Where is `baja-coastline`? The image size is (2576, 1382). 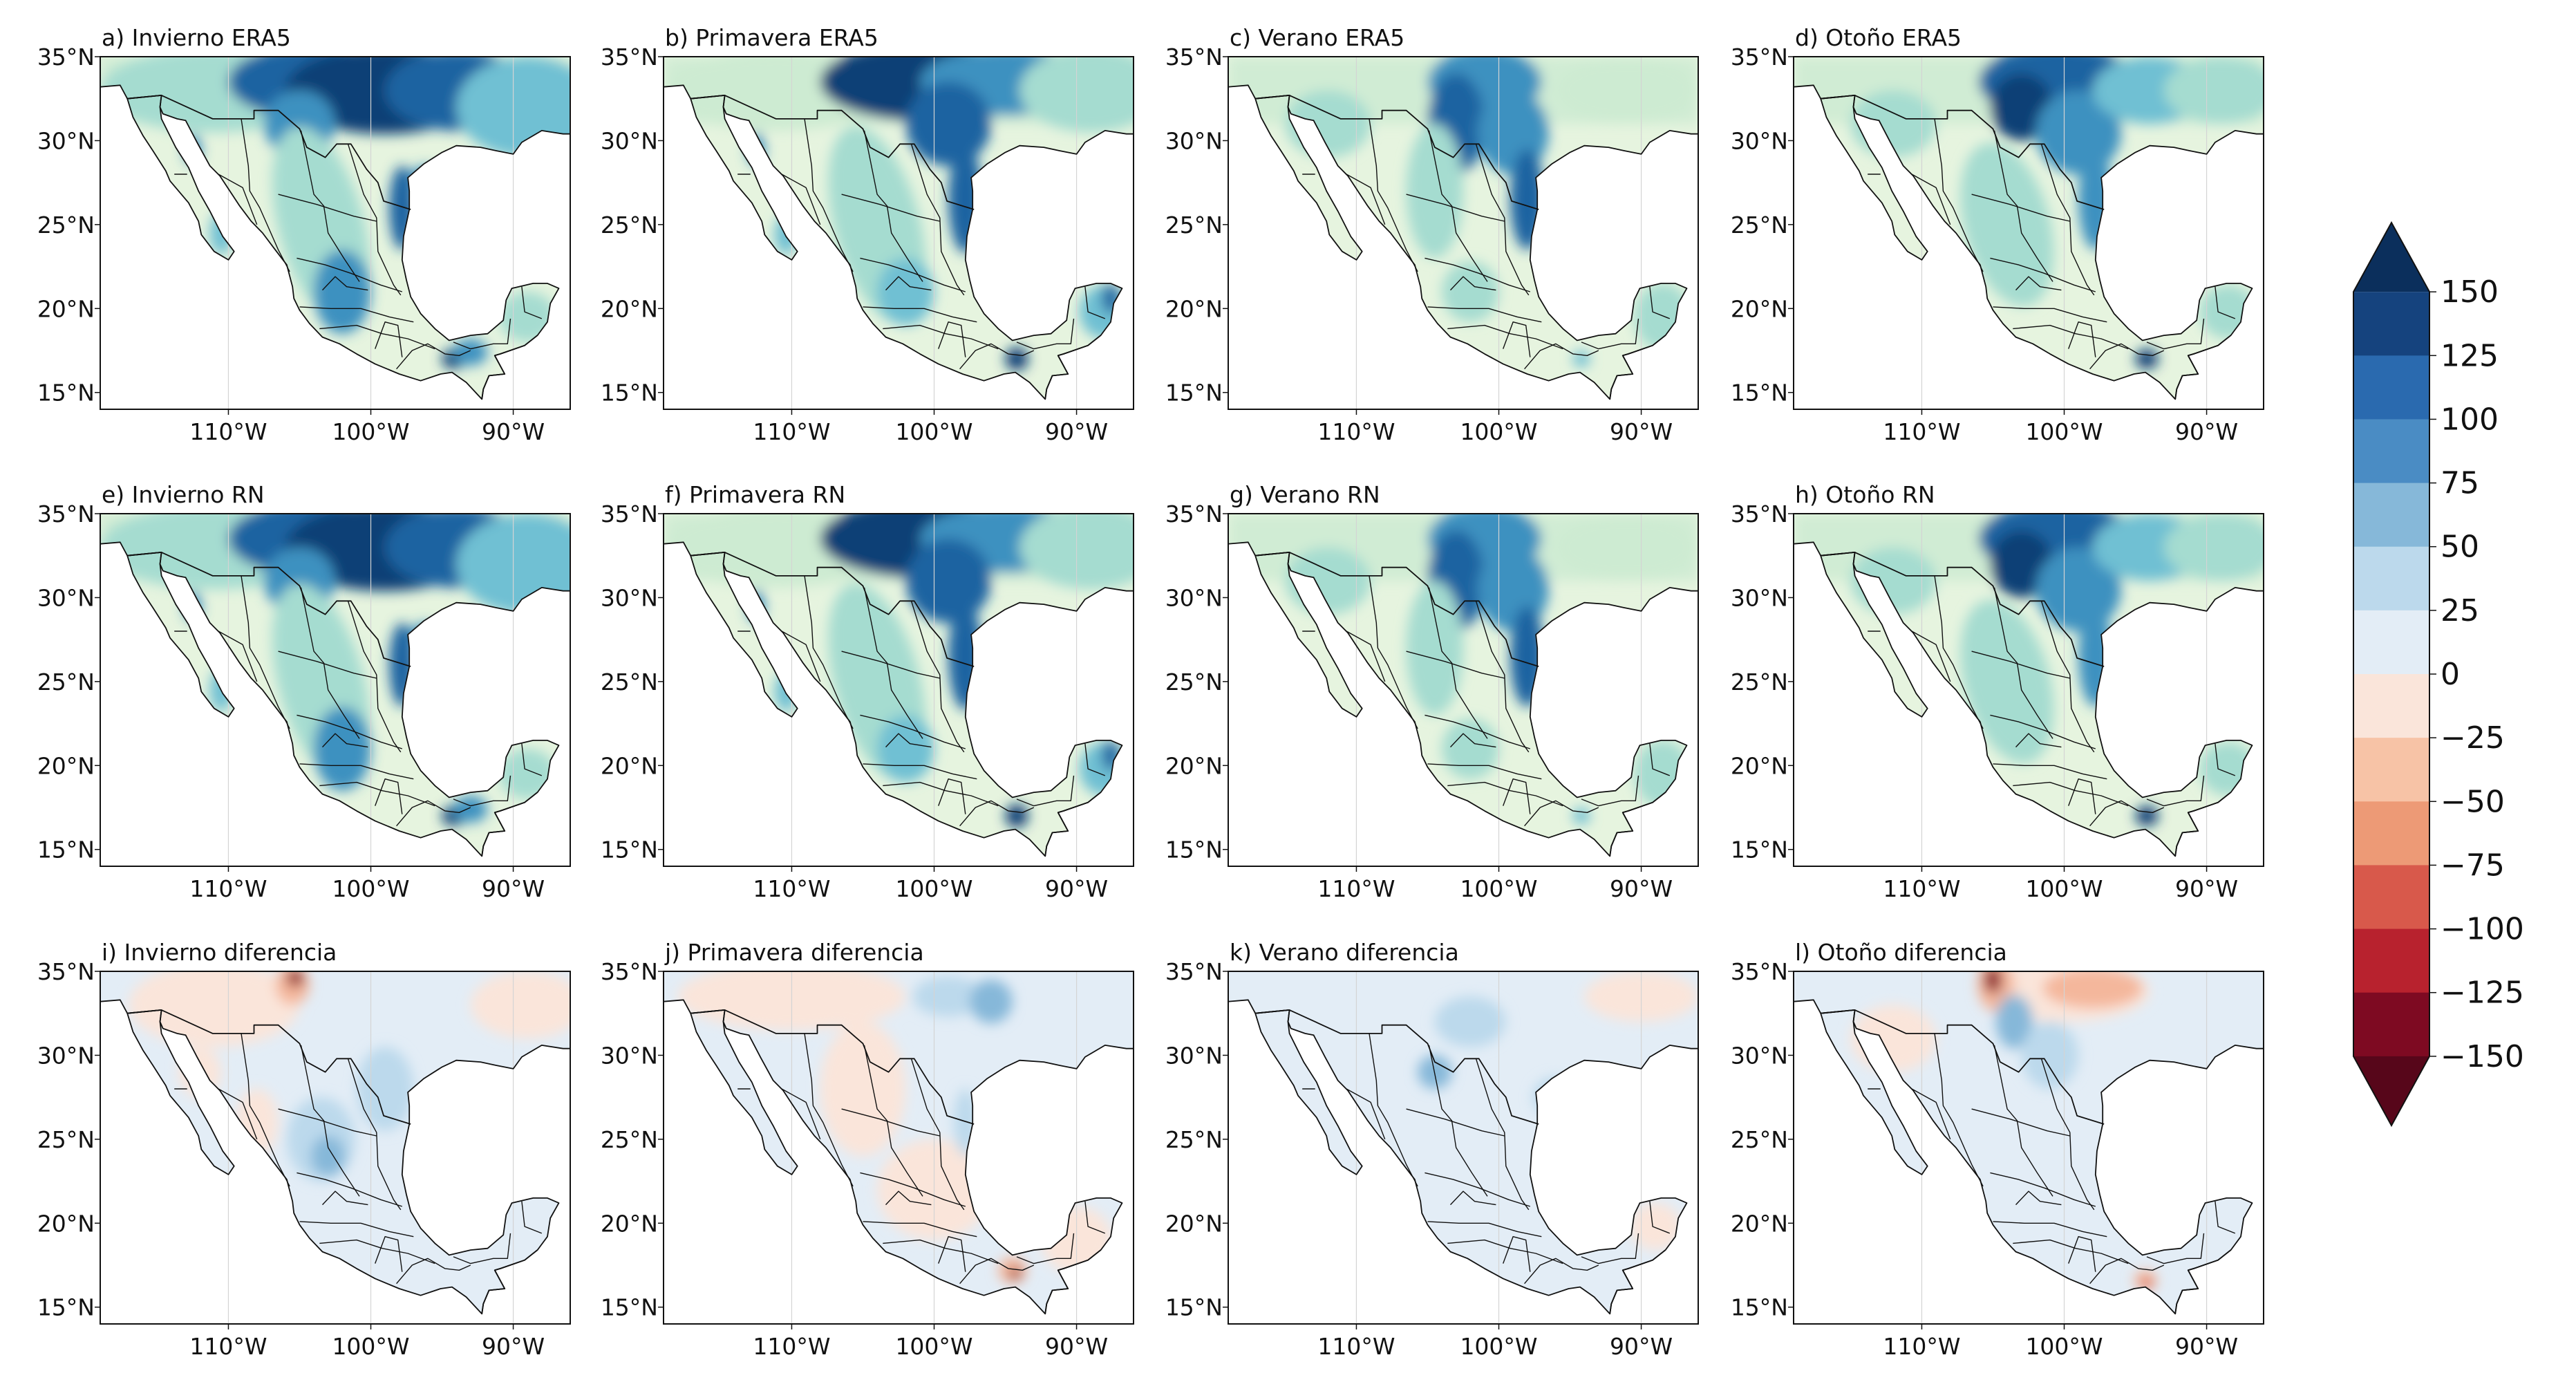
baja-coastline is located at coordinates (744, 178).